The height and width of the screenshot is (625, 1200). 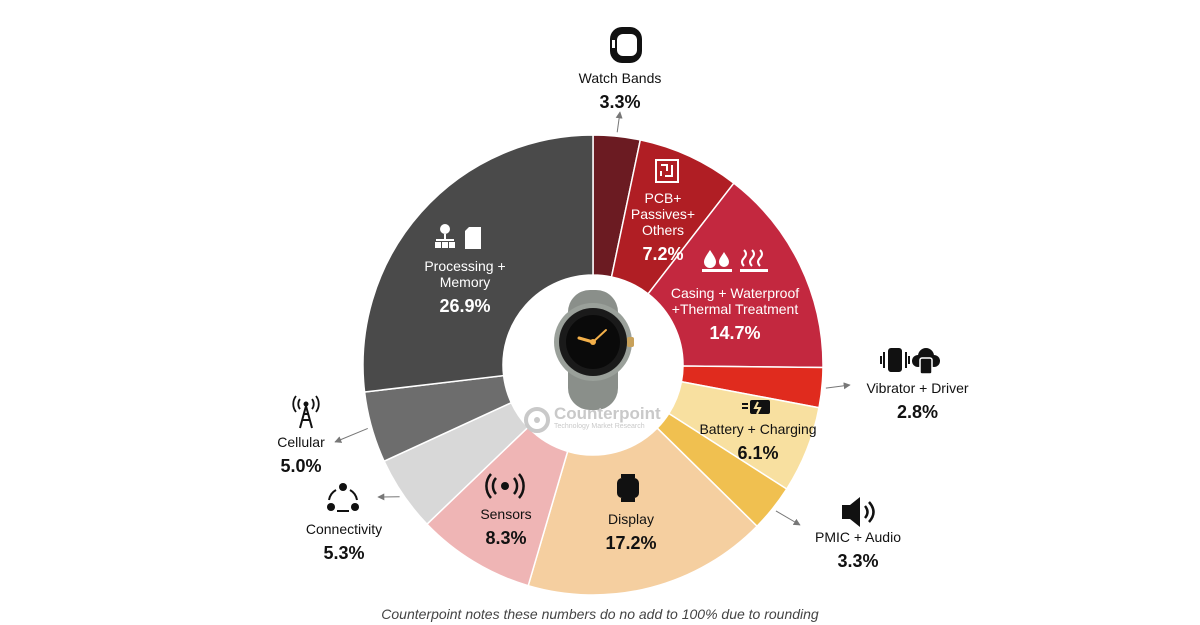 What do you see at coordinates (910, 361) in the screenshot?
I see `vibration-icon` at bounding box center [910, 361].